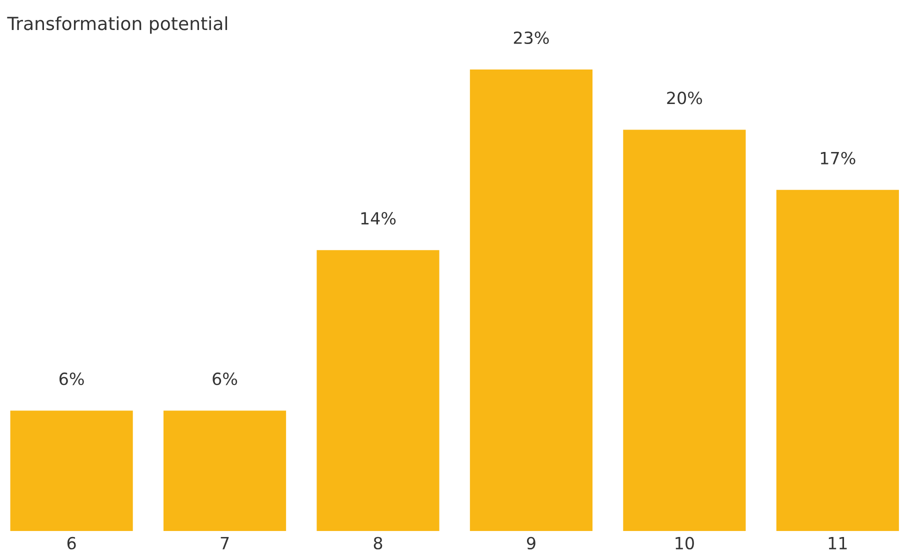 This screenshot has height=556, width=902. I want to click on x-tick-label: 10, so click(685, 543).